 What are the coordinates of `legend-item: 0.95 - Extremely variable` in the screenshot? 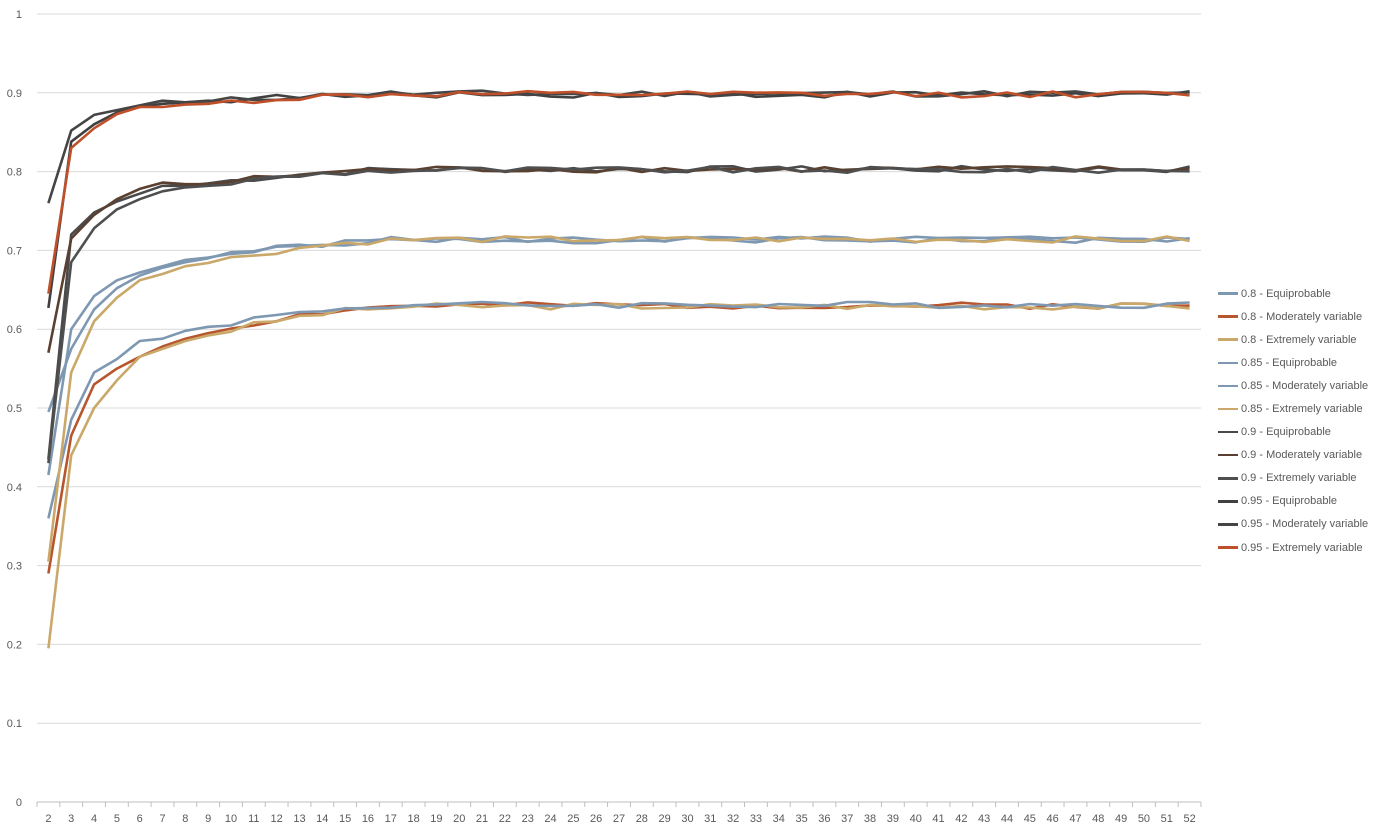 It's located at (1308, 547).